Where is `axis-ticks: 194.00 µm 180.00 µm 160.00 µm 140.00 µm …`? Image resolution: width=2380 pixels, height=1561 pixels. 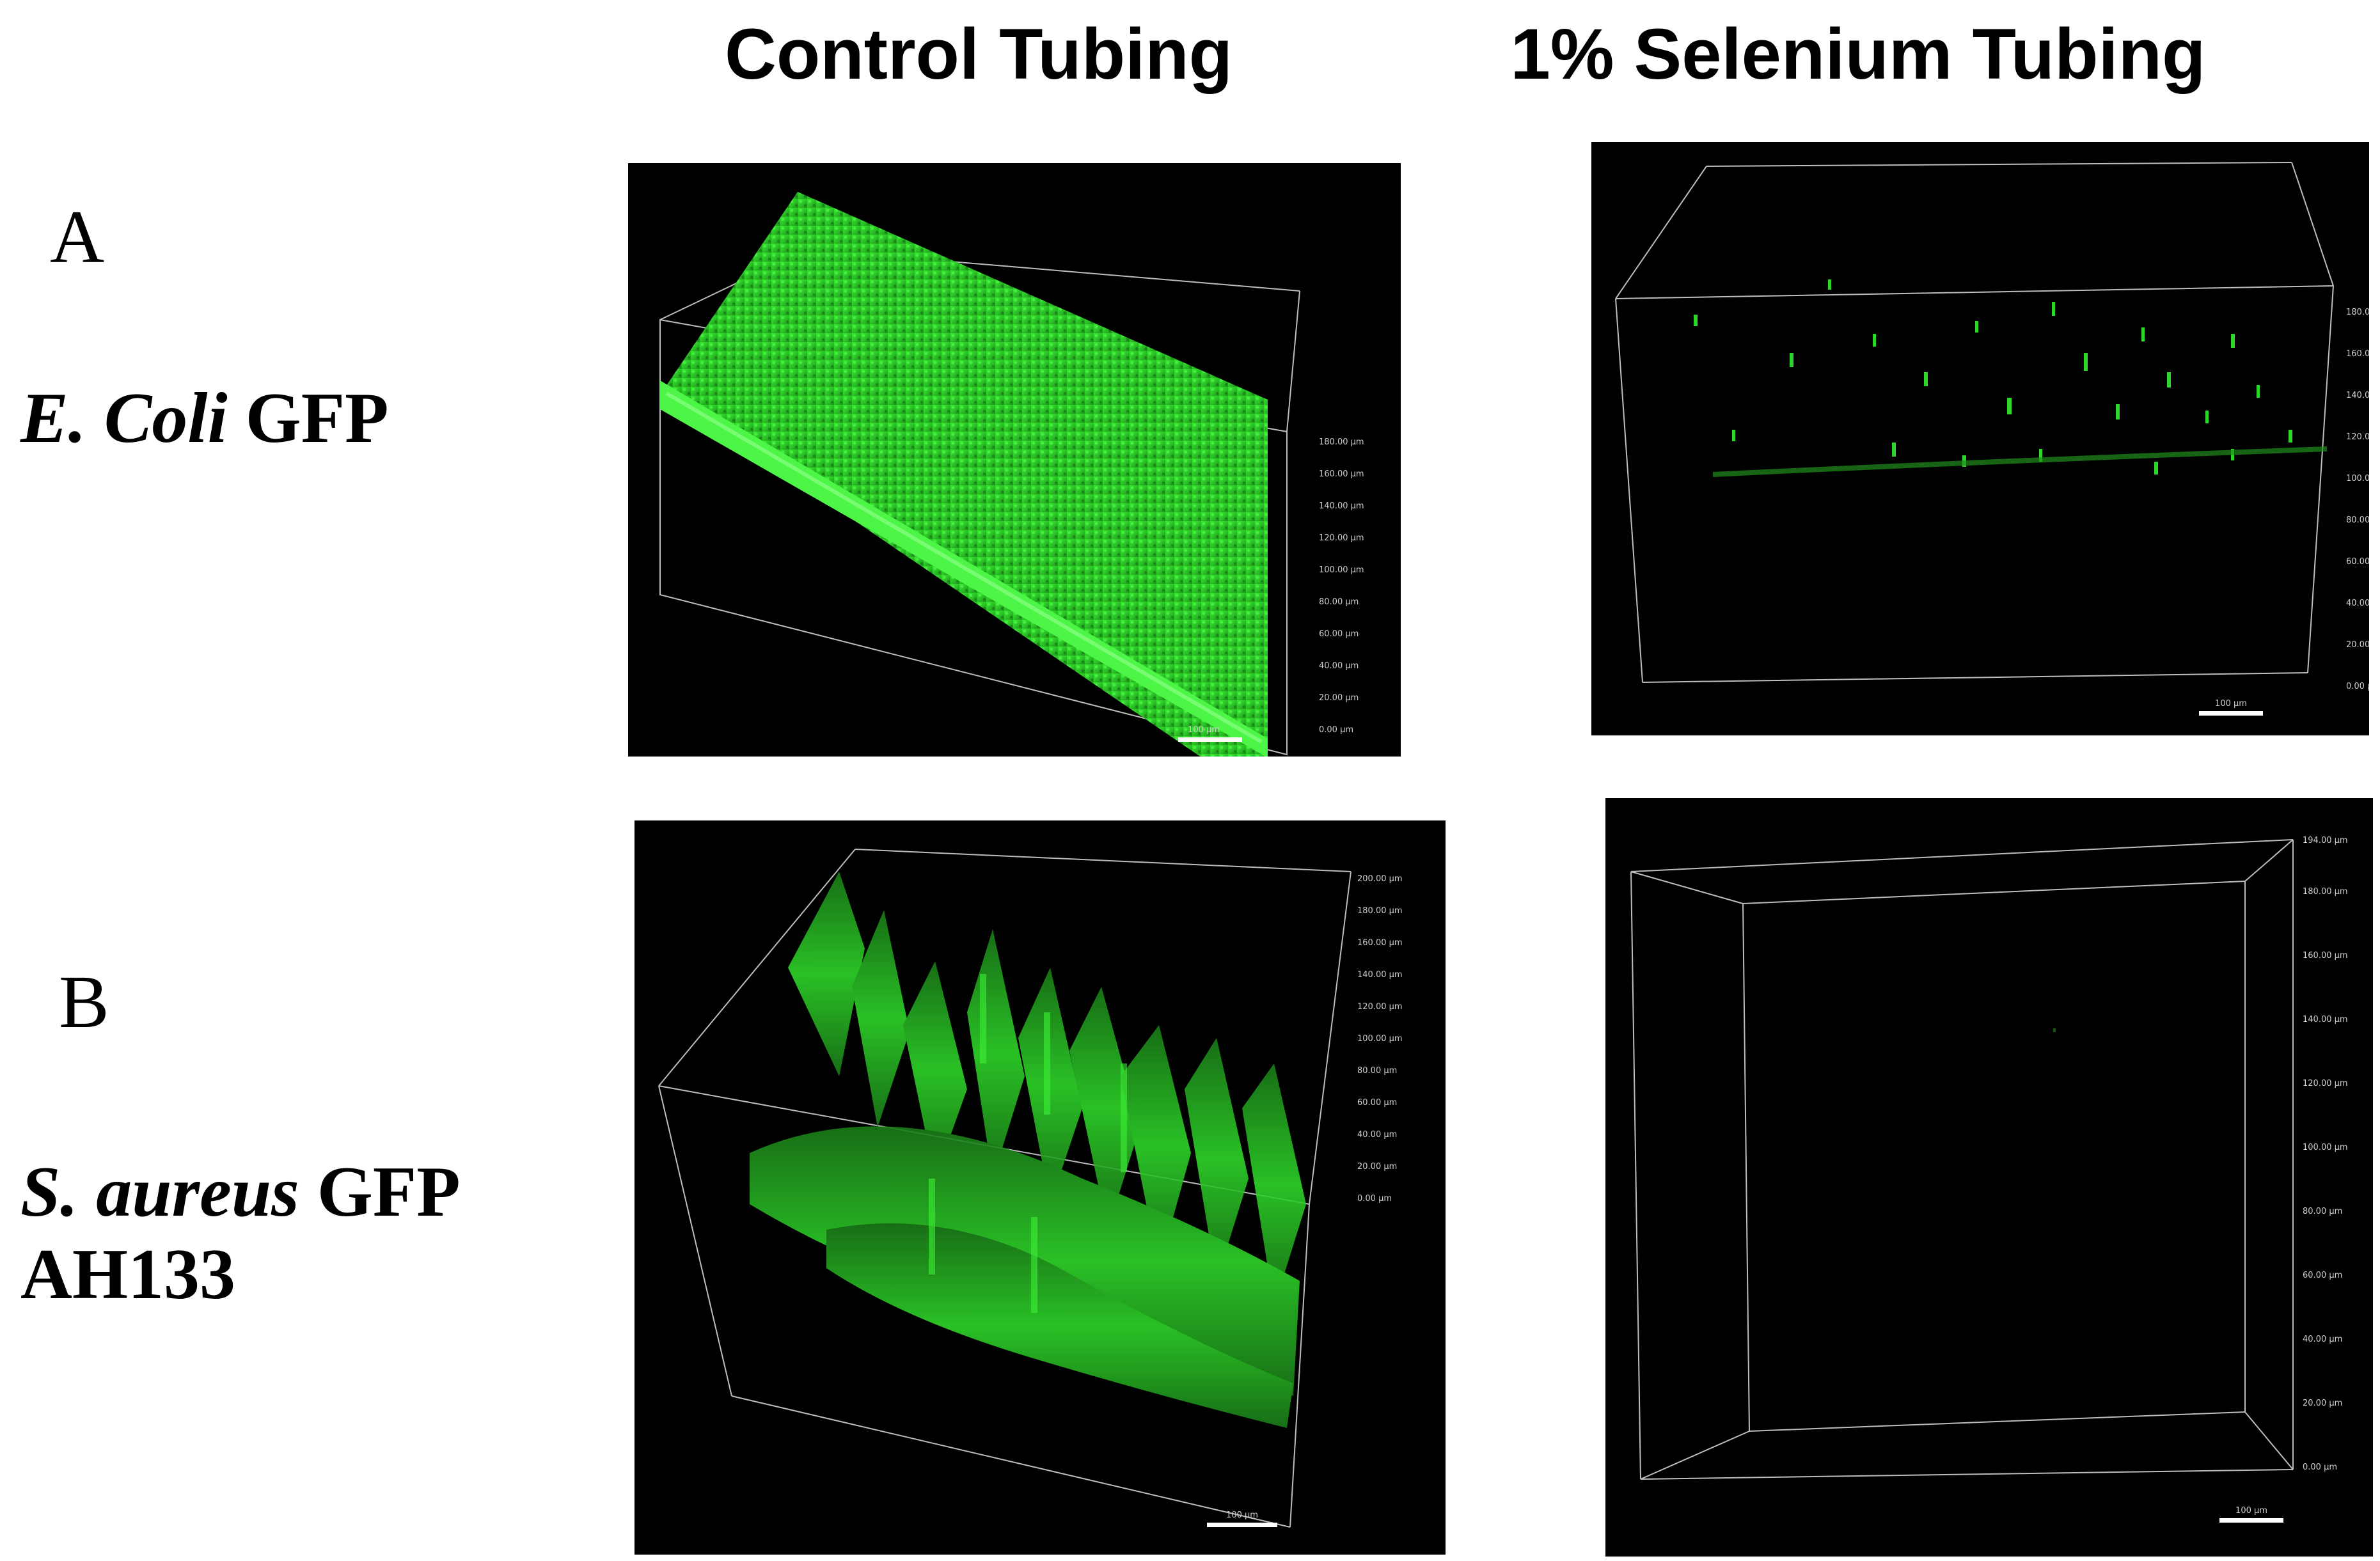
axis-ticks: 194.00 µm 180.00 µm 160.00 µm 140.00 µm … is located at coordinates (2325, 1154).